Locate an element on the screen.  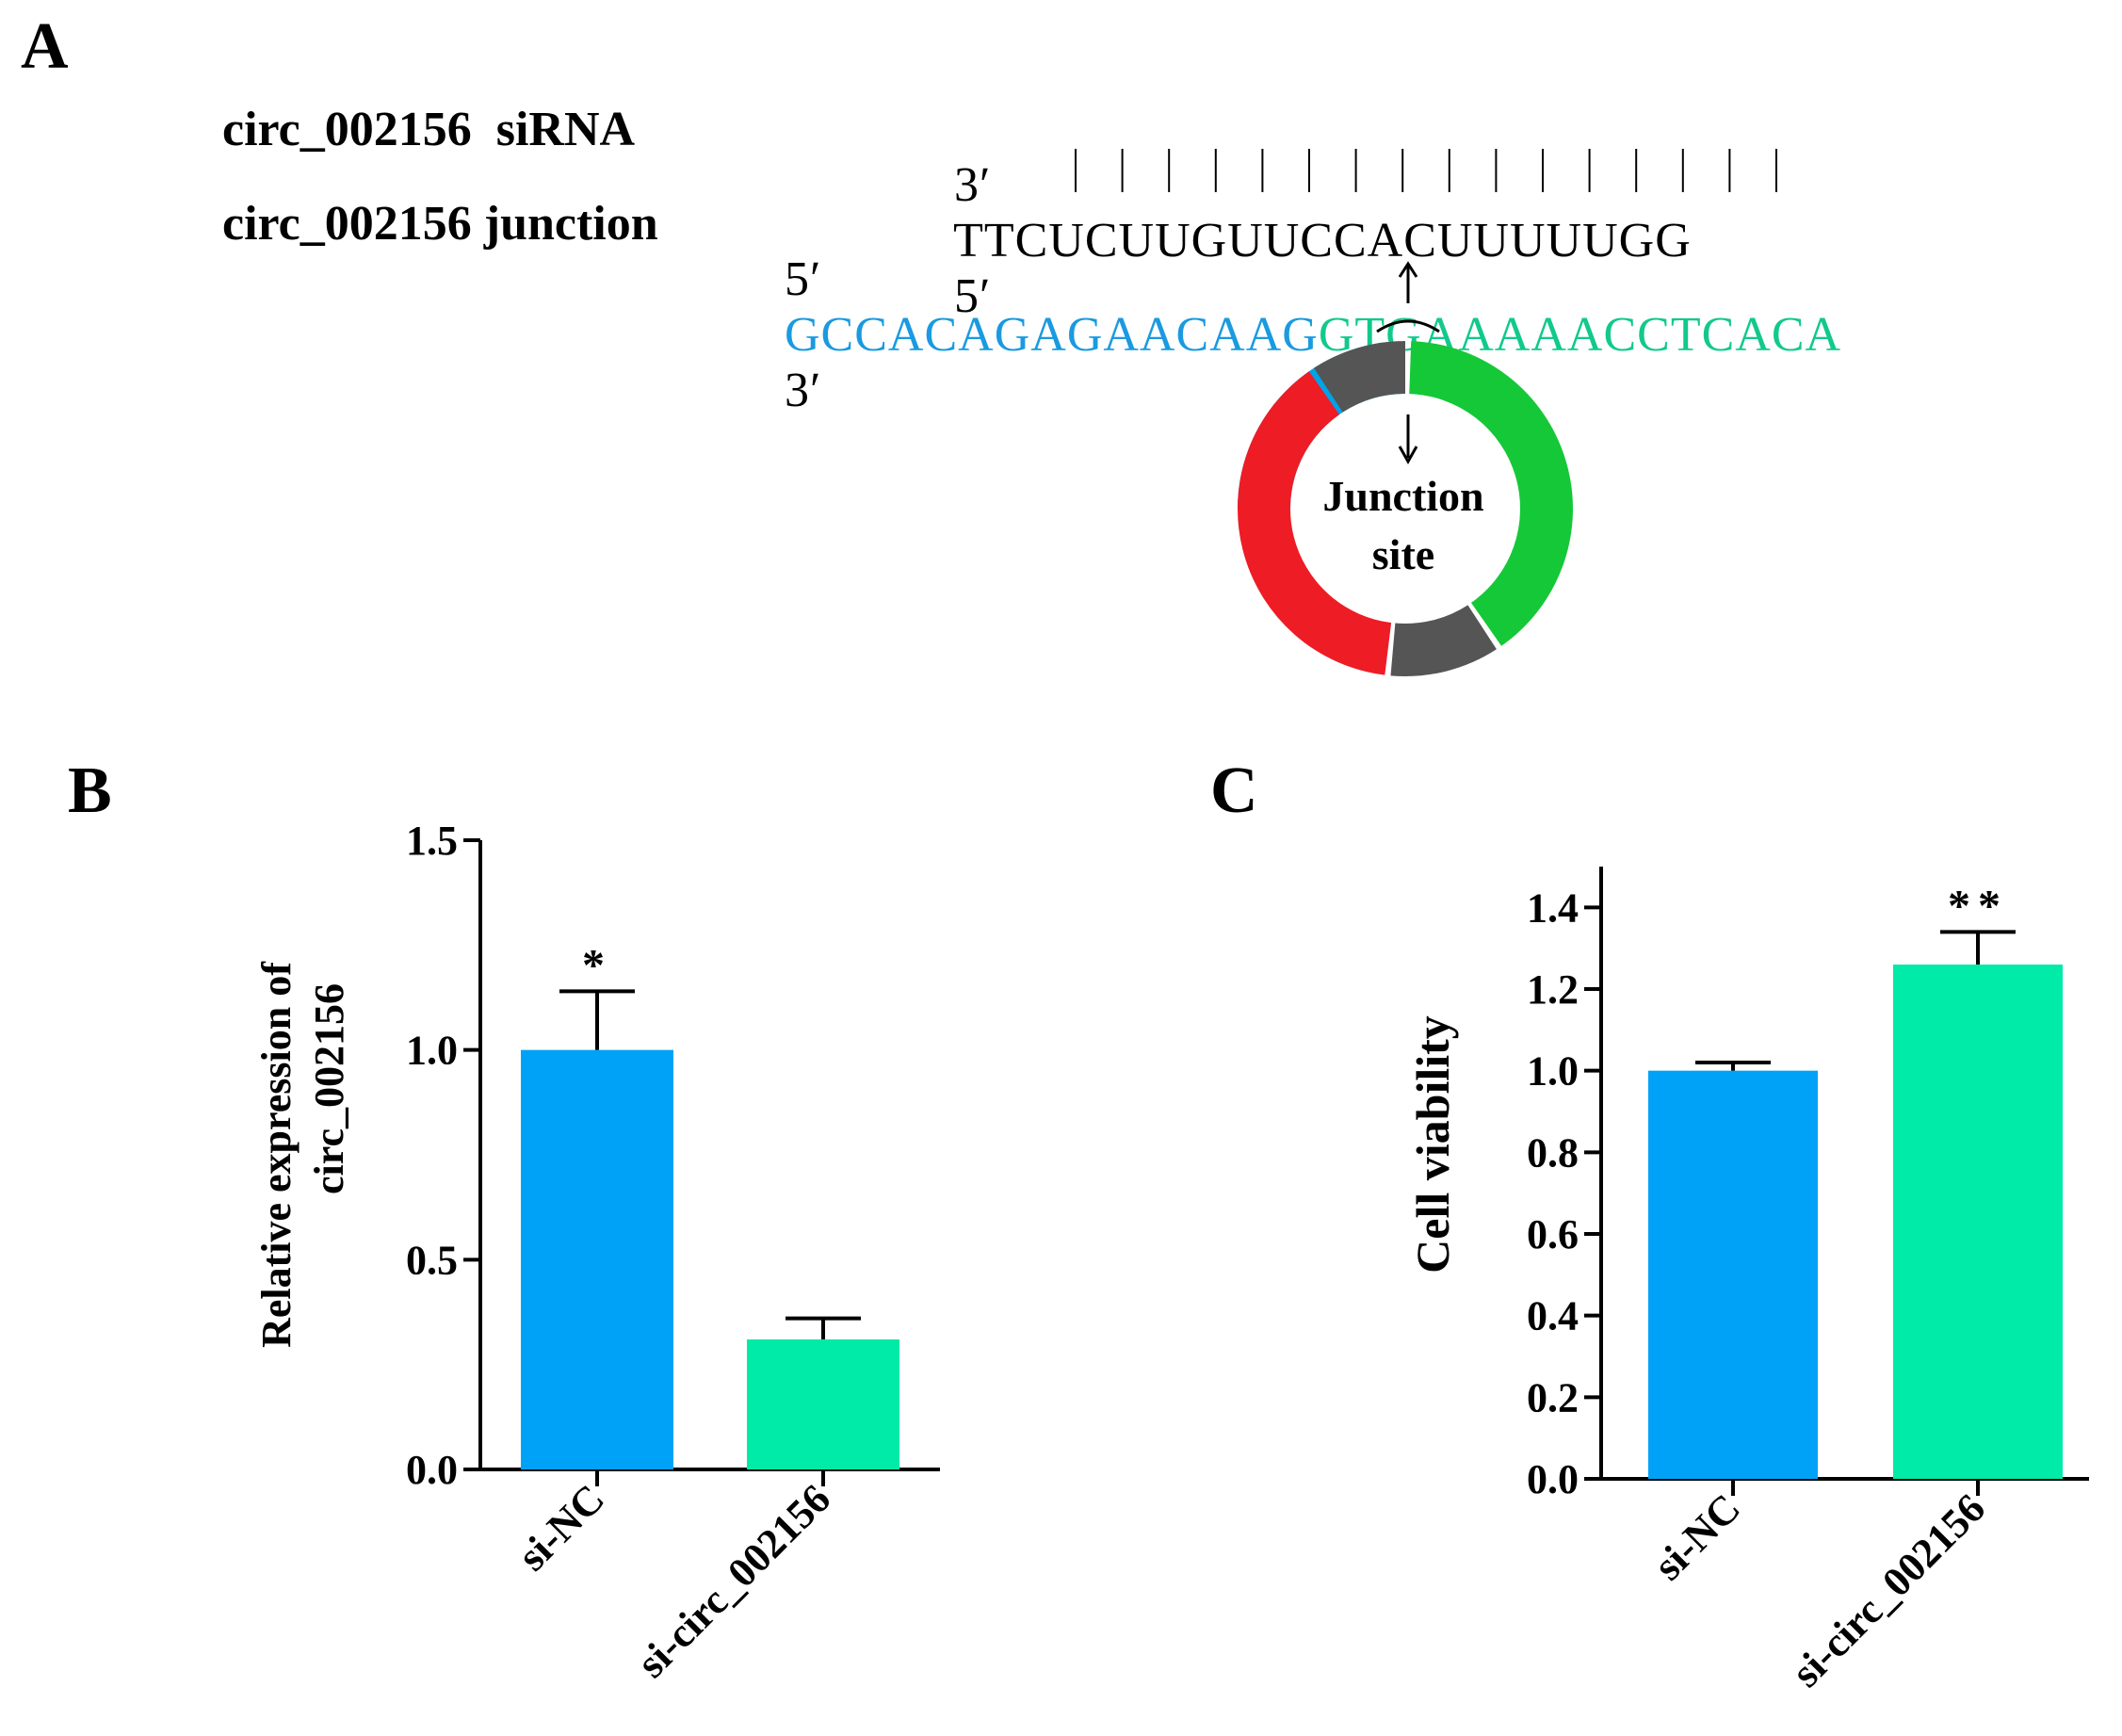
sirna-prefix: 3′ is located at coordinates (973, 185).